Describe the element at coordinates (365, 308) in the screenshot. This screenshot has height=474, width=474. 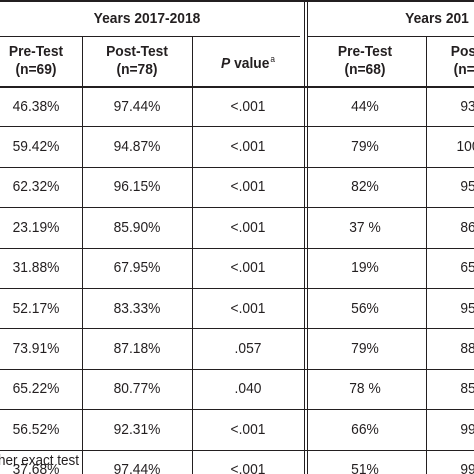
I see `table-cell: 56%` at that location.